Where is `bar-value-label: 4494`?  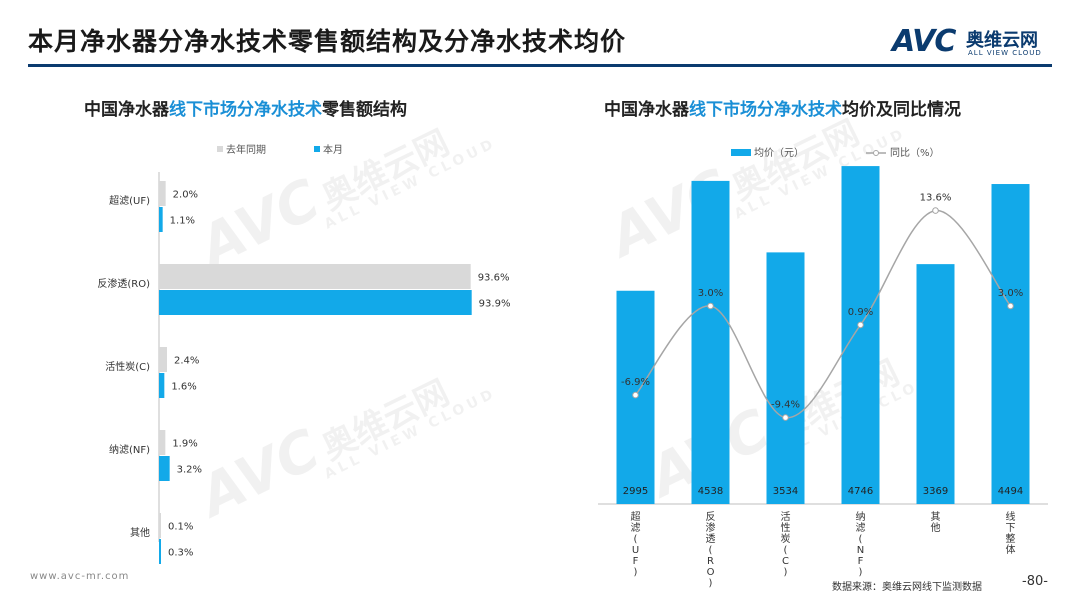 bar-value-label: 4494 is located at coordinates (1010, 491).